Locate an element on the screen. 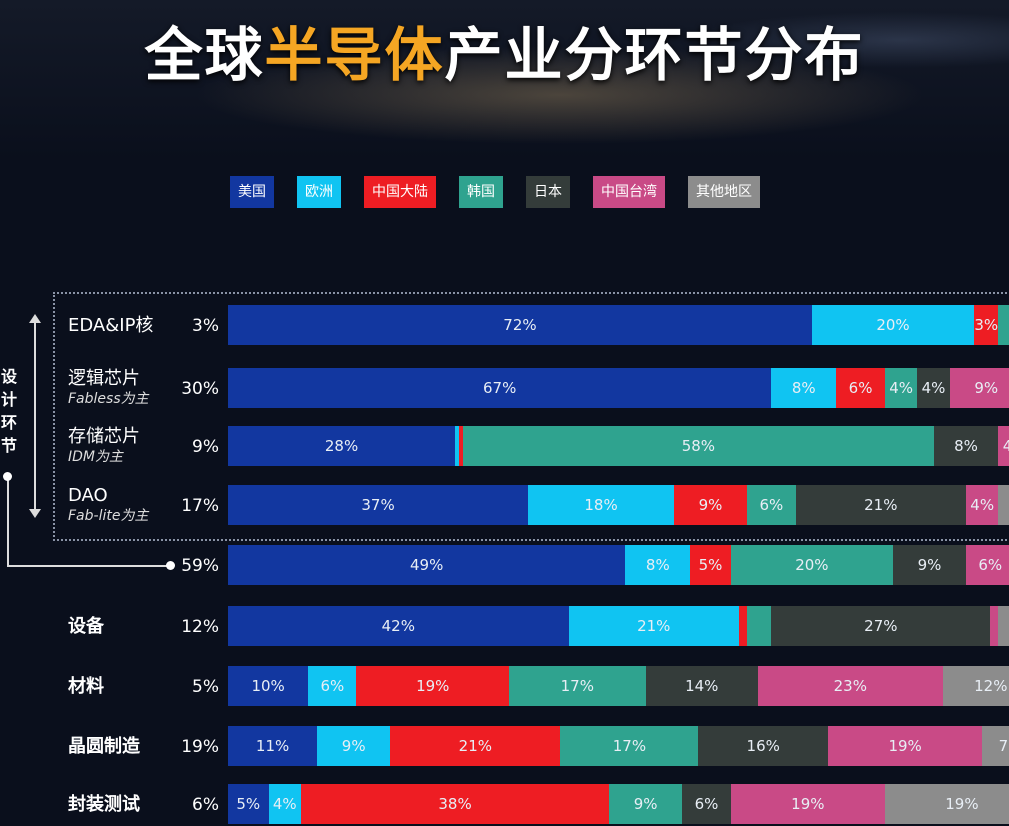 This screenshot has height=826, width=1009. row-sublabel: IDM为主 is located at coordinates (95, 457).